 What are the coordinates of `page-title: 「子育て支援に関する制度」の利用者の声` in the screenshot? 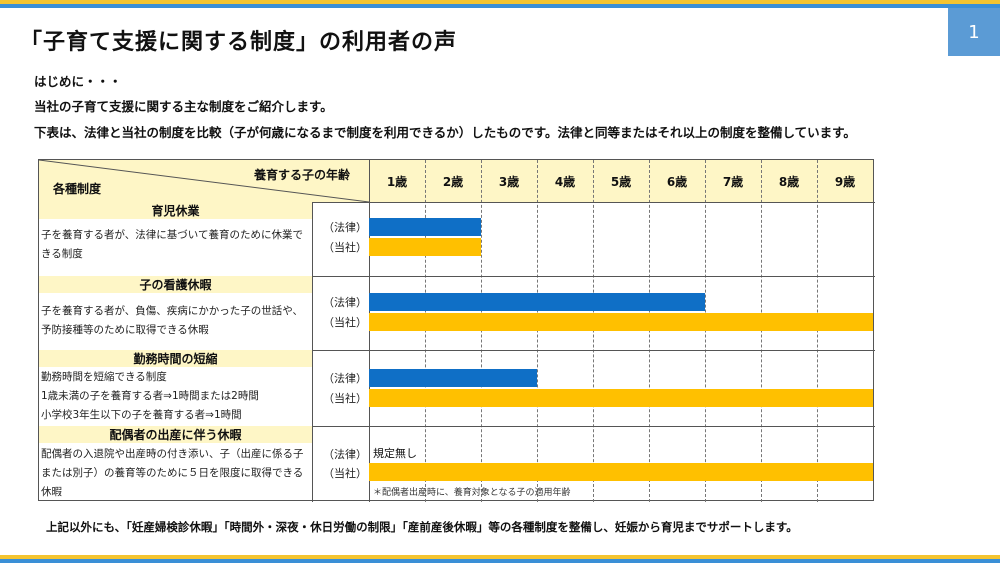 It's located at (239, 42).